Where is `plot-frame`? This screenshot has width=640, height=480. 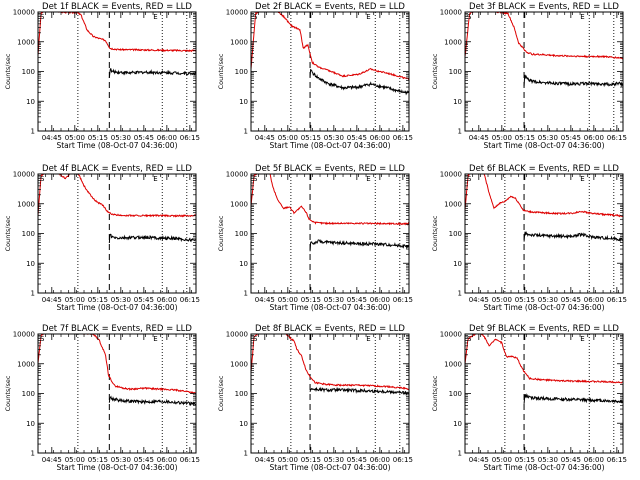 plot-frame is located at coordinates (117, 393).